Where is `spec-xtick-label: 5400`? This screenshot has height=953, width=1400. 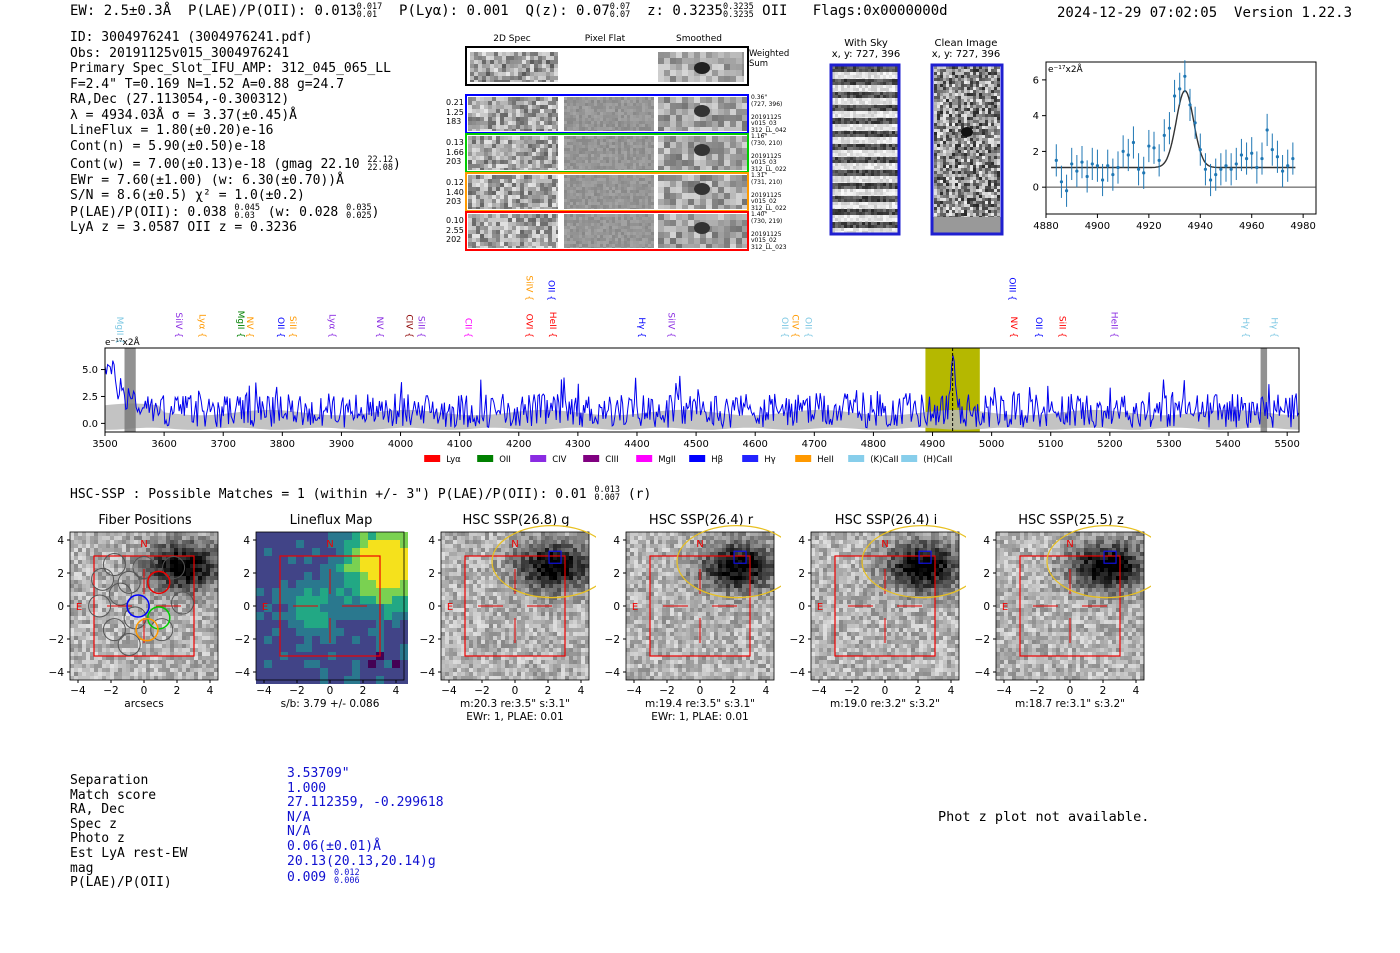 spec-xtick-label: 5400 is located at coordinates (1227, 444).